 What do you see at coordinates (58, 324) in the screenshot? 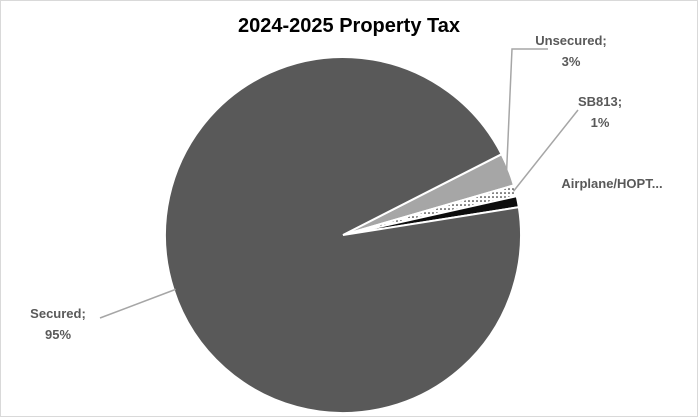
I see `slice-label: Secured; 95%` at bounding box center [58, 324].